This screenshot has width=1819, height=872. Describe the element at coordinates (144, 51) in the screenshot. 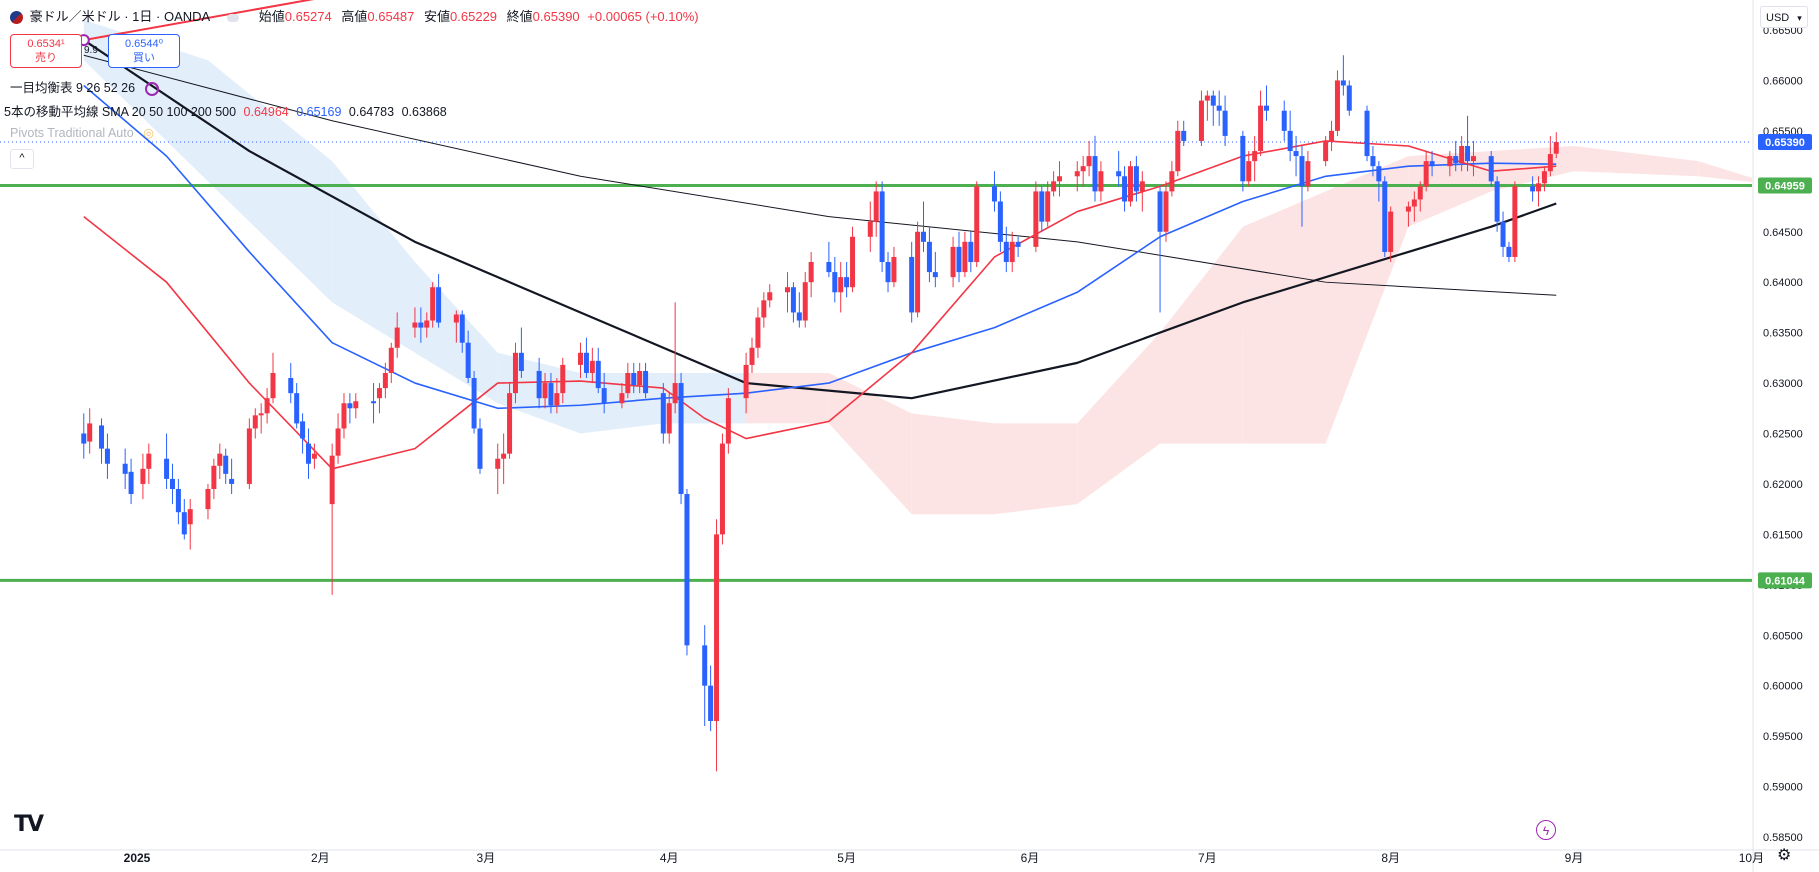

I see `buy-button: 0.6544⁰ 買い` at that location.